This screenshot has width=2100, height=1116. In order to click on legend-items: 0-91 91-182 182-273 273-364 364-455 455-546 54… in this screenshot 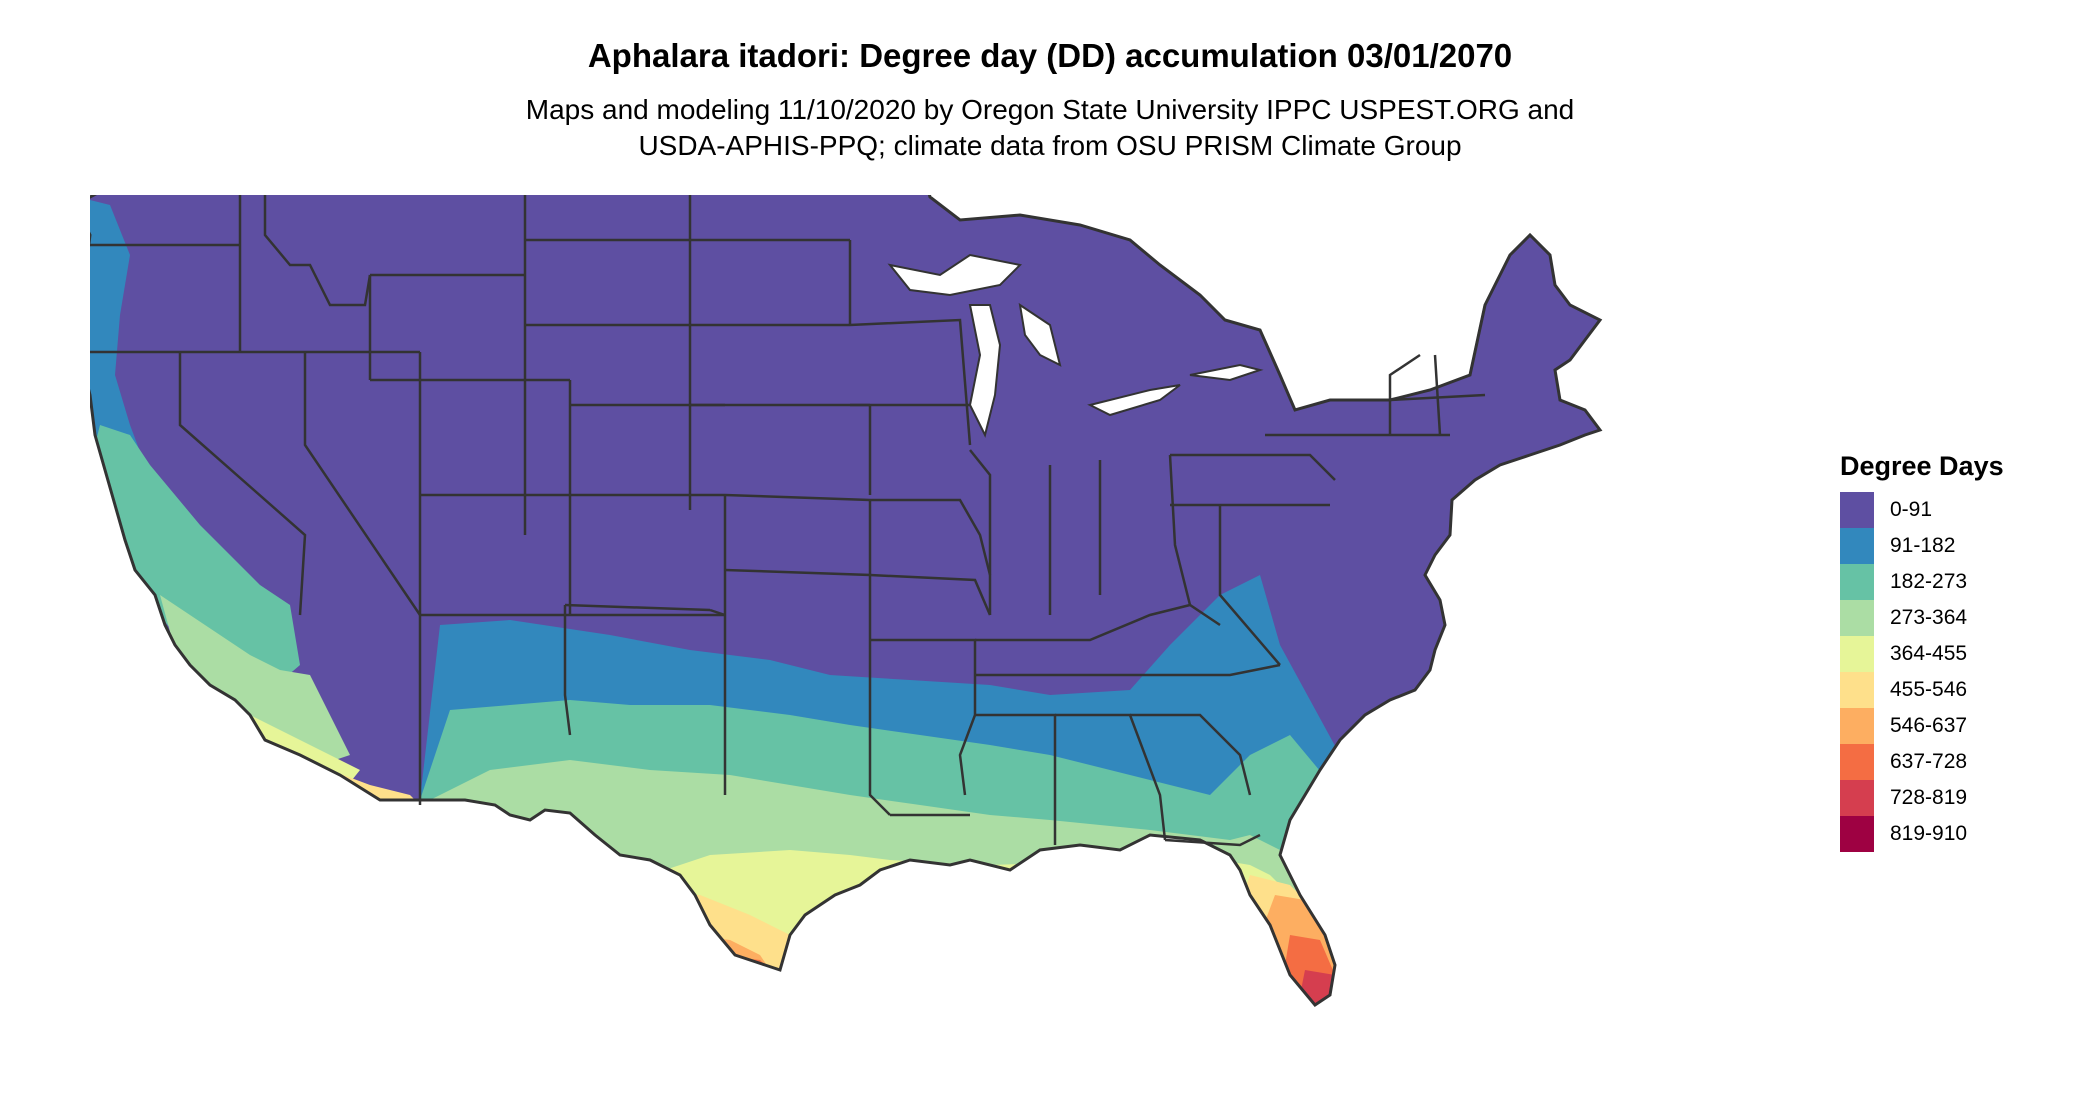, I will do `click(1960, 672)`.